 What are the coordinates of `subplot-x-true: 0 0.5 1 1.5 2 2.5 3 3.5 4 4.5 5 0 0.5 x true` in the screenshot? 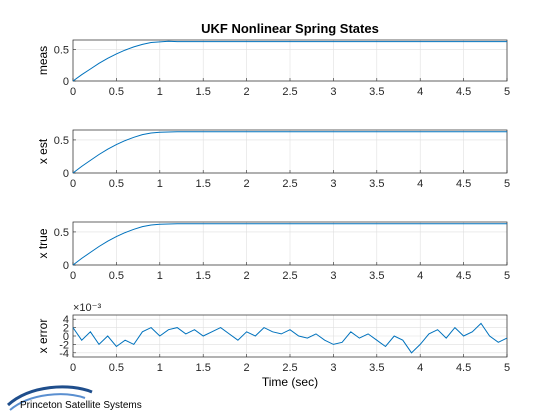 It's located at (273, 251).